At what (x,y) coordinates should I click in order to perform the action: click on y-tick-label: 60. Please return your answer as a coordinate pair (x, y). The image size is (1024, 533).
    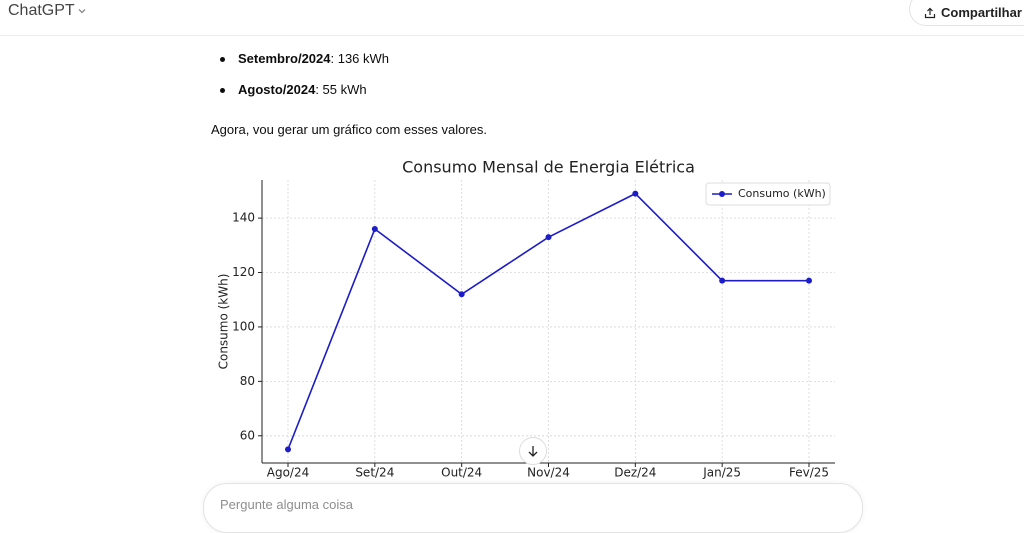
    Looking at the image, I should click on (247, 435).